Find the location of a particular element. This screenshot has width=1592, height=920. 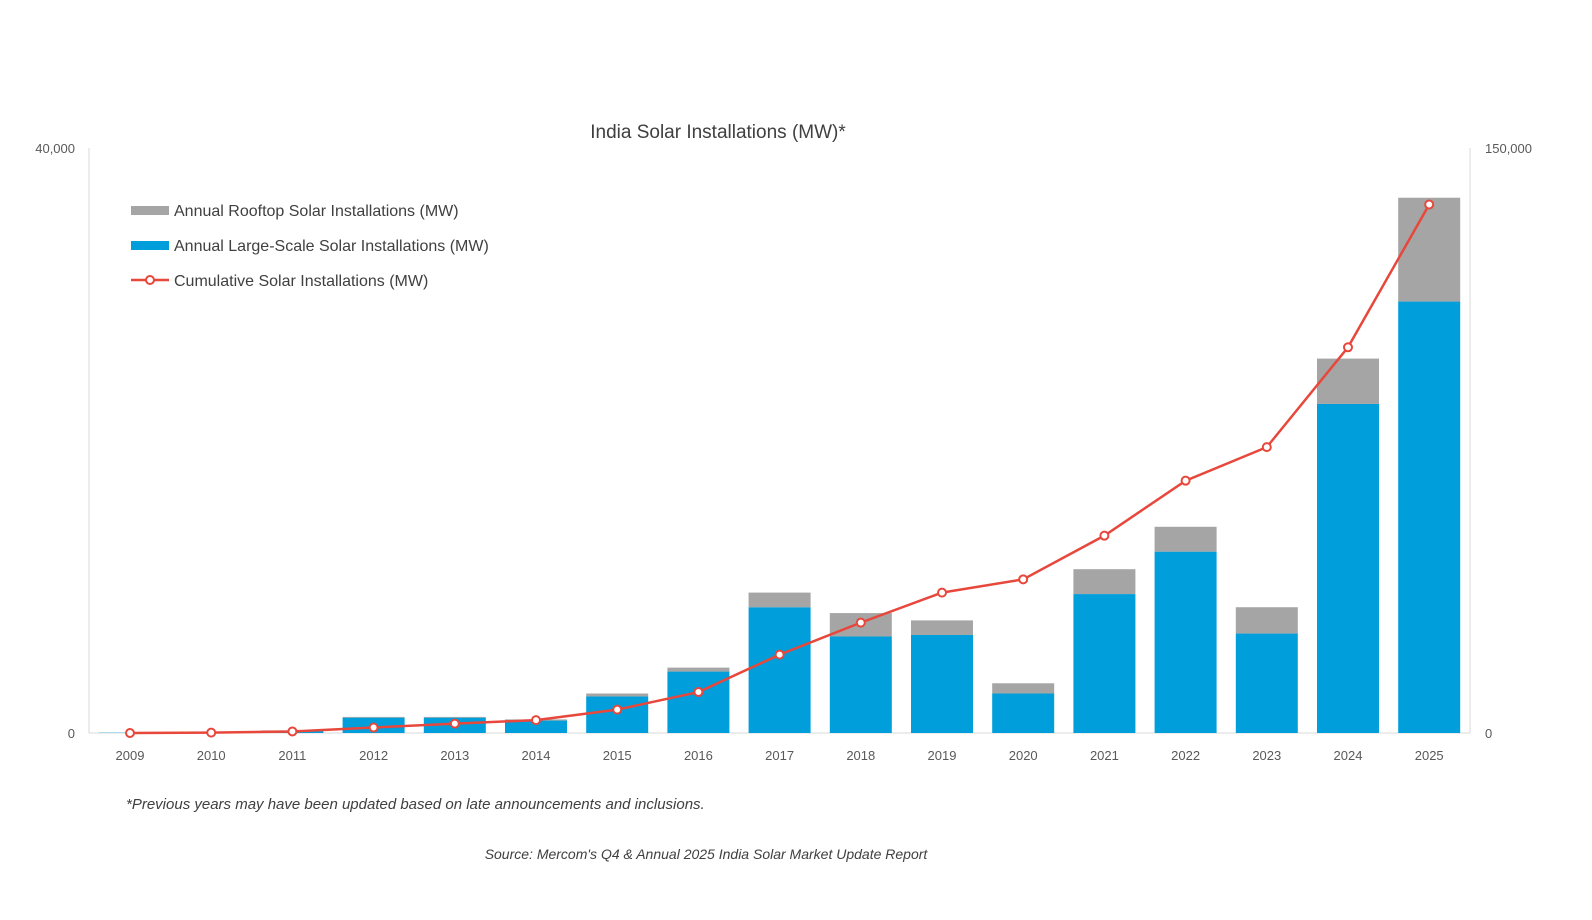

cumulative-point-2023 is located at coordinates (1267, 447).